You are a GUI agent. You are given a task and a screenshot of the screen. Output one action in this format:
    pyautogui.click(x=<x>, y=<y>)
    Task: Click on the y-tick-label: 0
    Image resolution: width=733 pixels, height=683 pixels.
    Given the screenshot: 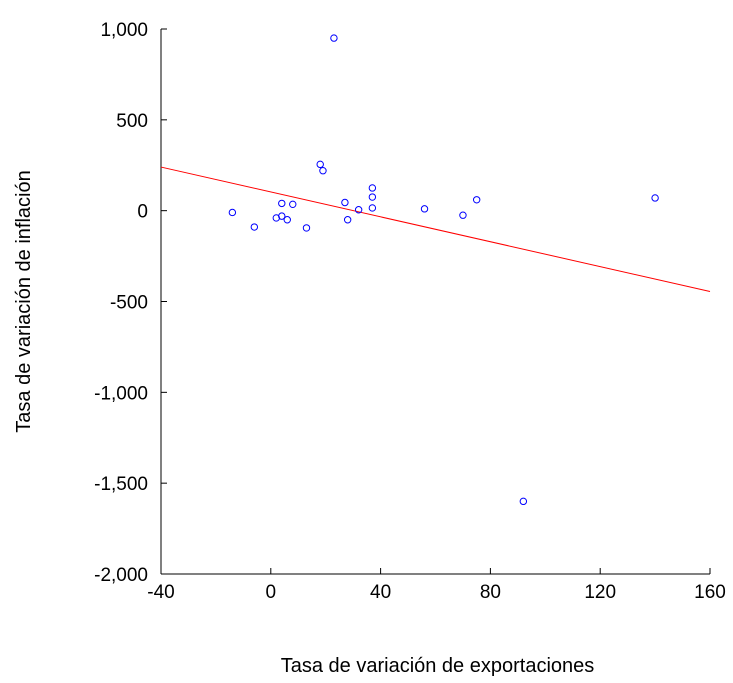 What is the action you would take?
    pyautogui.click(x=142, y=212)
    